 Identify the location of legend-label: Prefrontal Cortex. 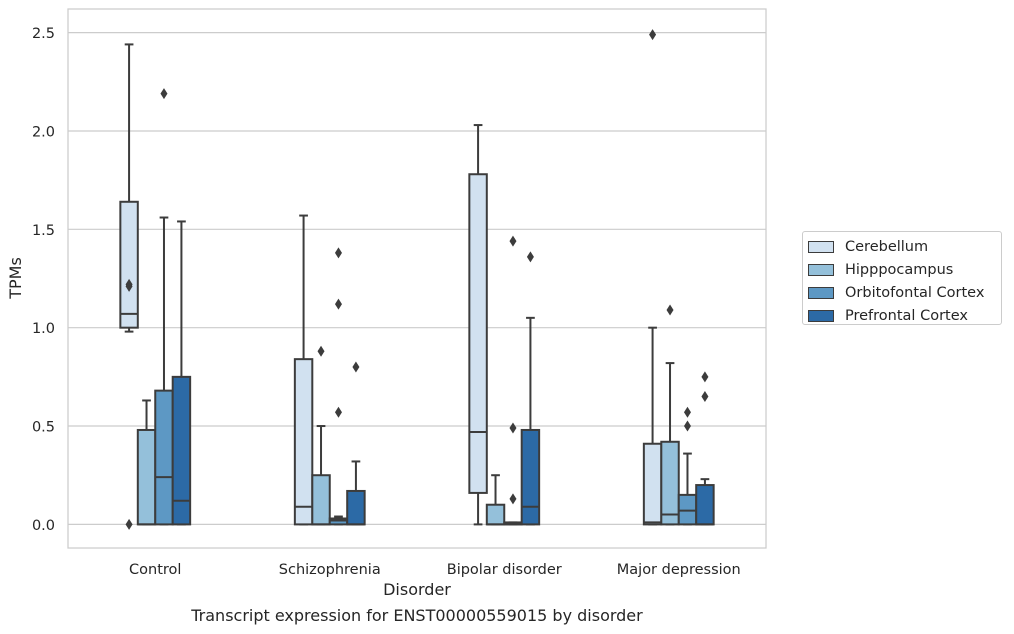
(906, 315).